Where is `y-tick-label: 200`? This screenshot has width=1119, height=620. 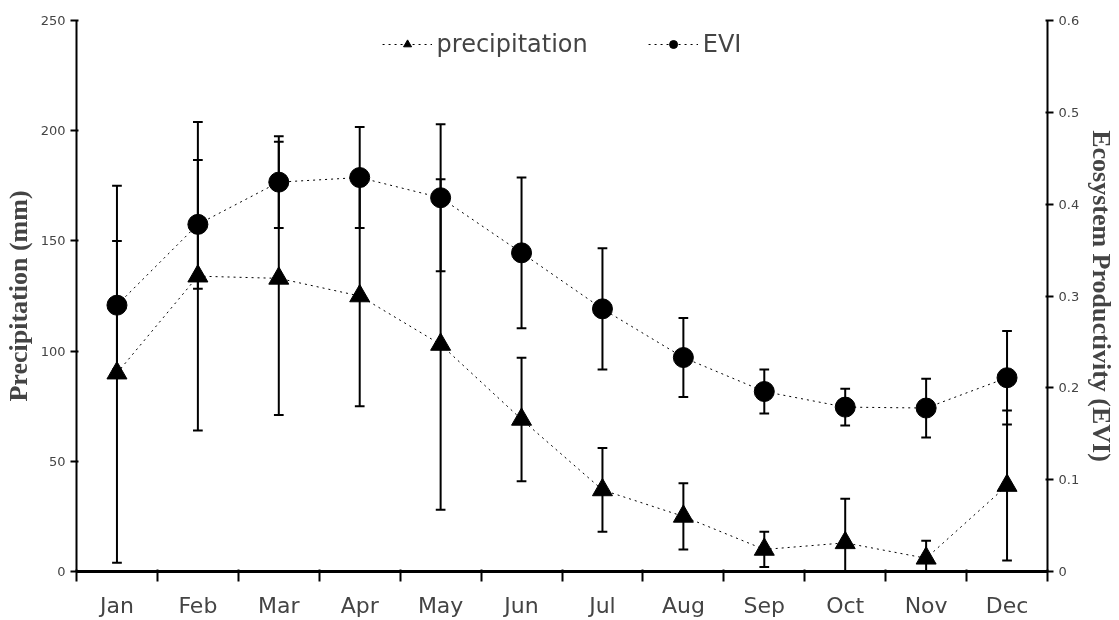
y-tick-label: 200 is located at coordinates (53, 131).